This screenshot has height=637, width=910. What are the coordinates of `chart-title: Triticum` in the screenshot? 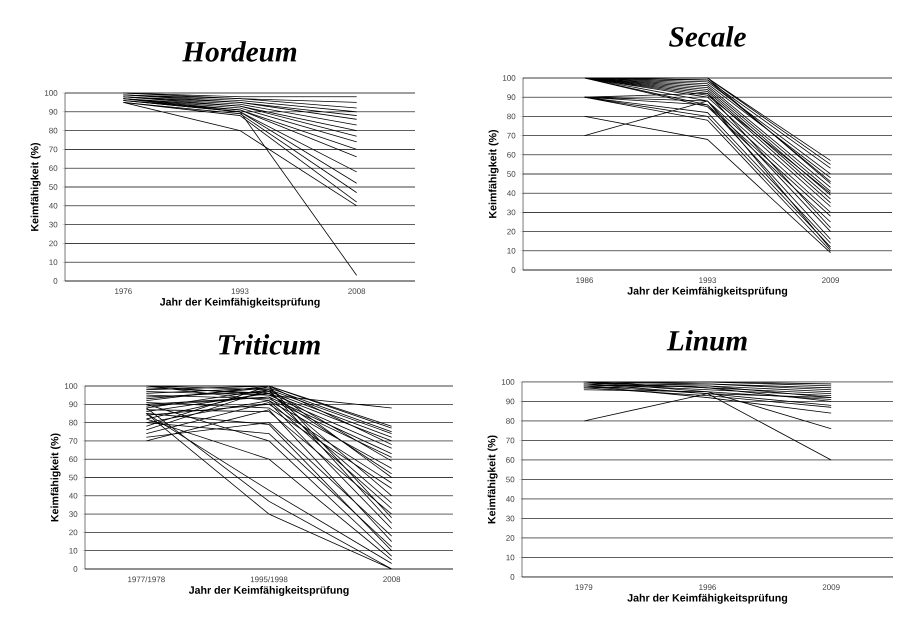 It's located at (269, 344).